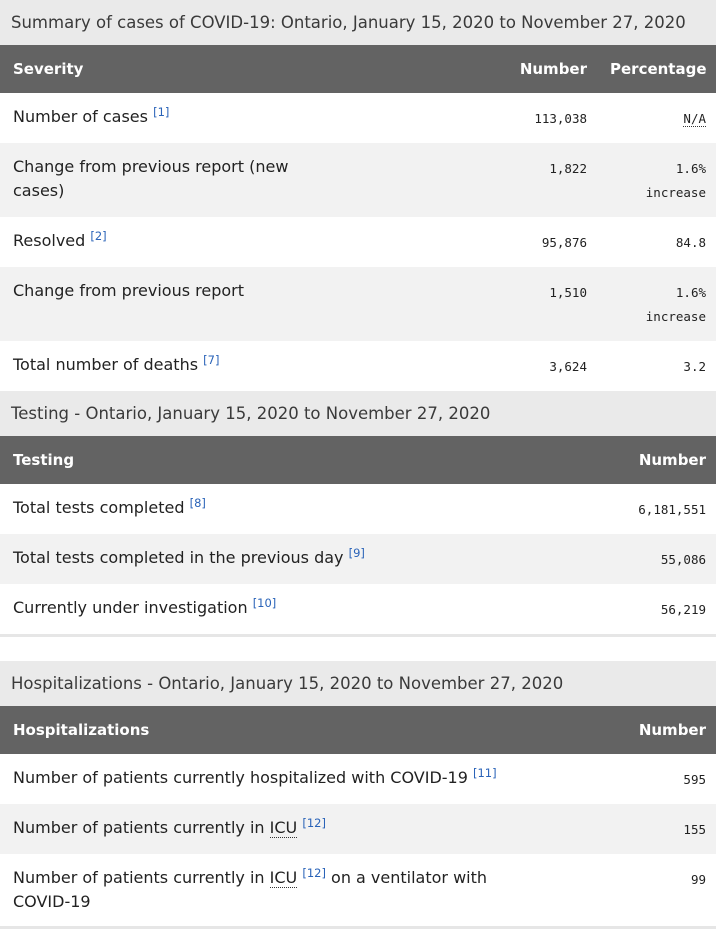 This screenshot has height=929, width=716. What do you see at coordinates (468, 118) in the screenshot?
I see `number-cell: 113,038` at bounding box center [468, 118].